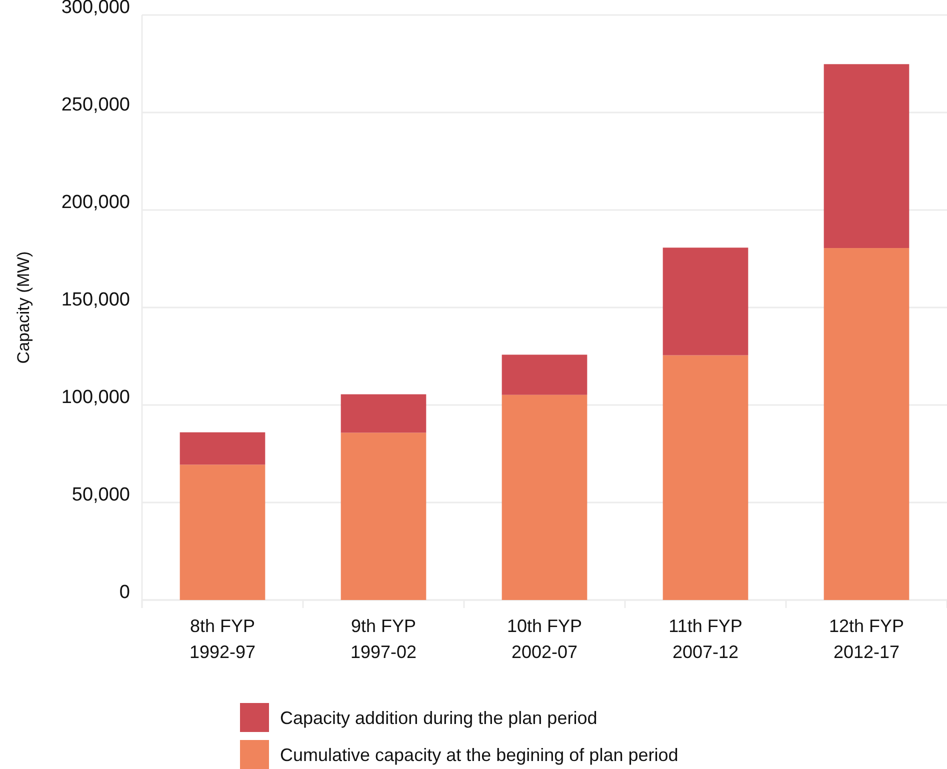 This screenshot has height=769, width=947. Describe the element at coordinates (124, 593) in the screenshot. I see `y-tick-label: 0` at that location.